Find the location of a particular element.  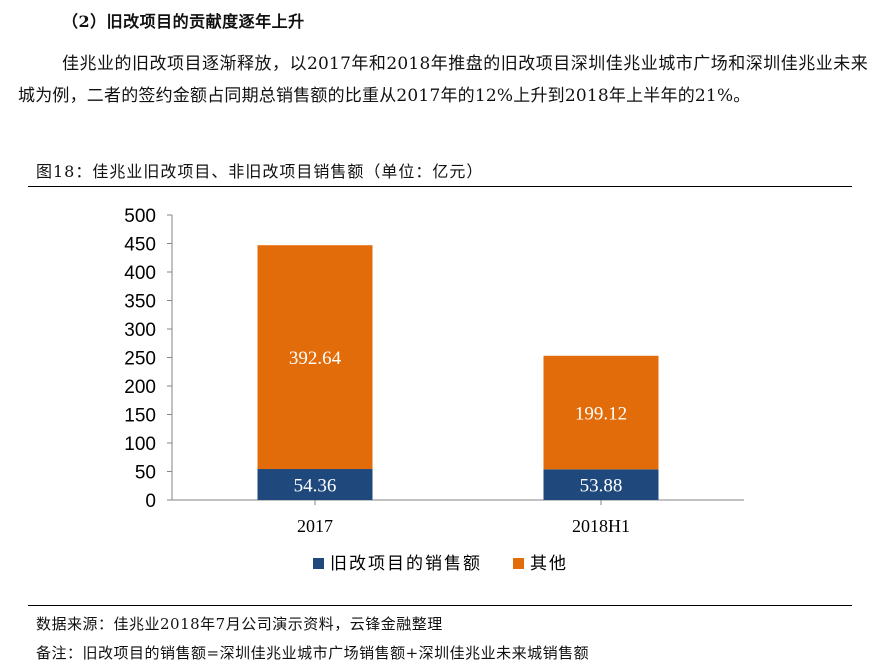

data-label: 53.88 is located at coordinates (601, 486).